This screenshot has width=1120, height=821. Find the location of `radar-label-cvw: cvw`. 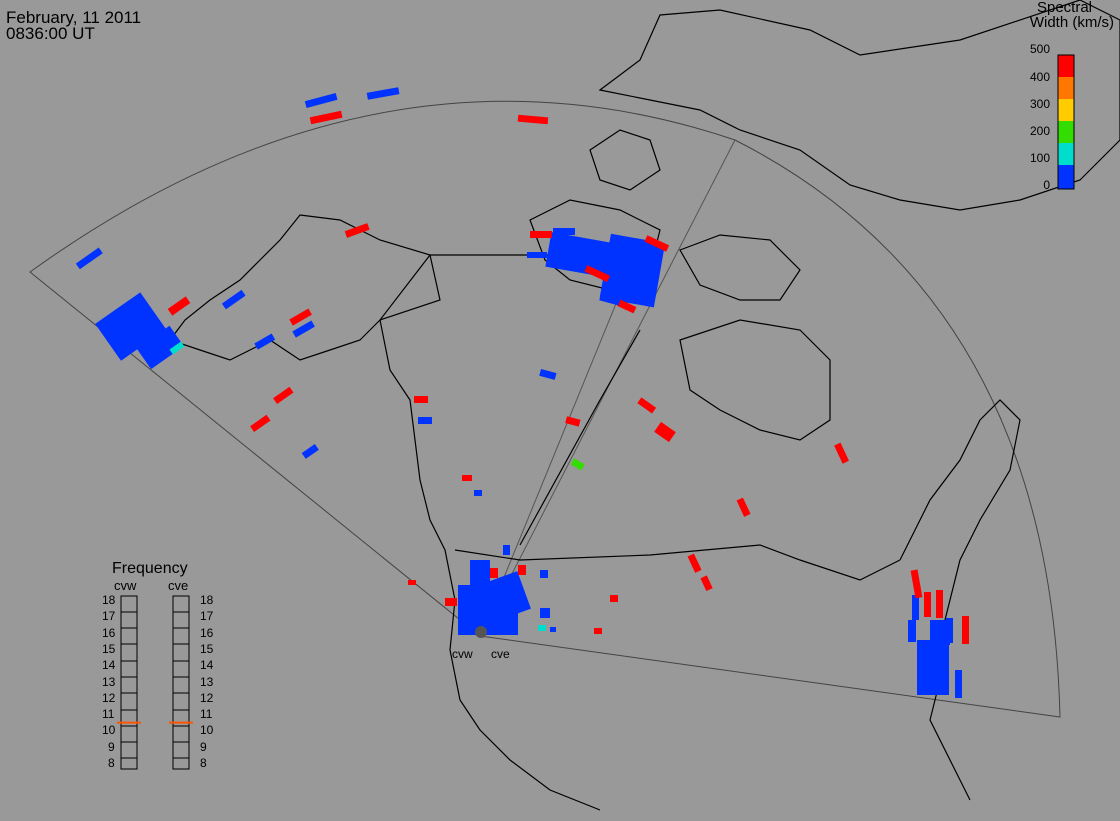

radar-label-cvw: cvw is located at coordinates (462, 654).